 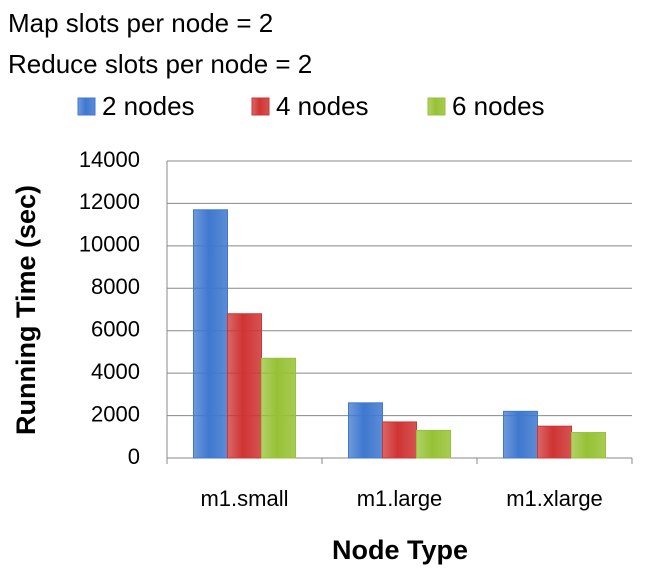 What do you see at coordinates (109, 159) in the screenshot?
I see `y-tick-label: 14000` at bounding box center [109, 159].